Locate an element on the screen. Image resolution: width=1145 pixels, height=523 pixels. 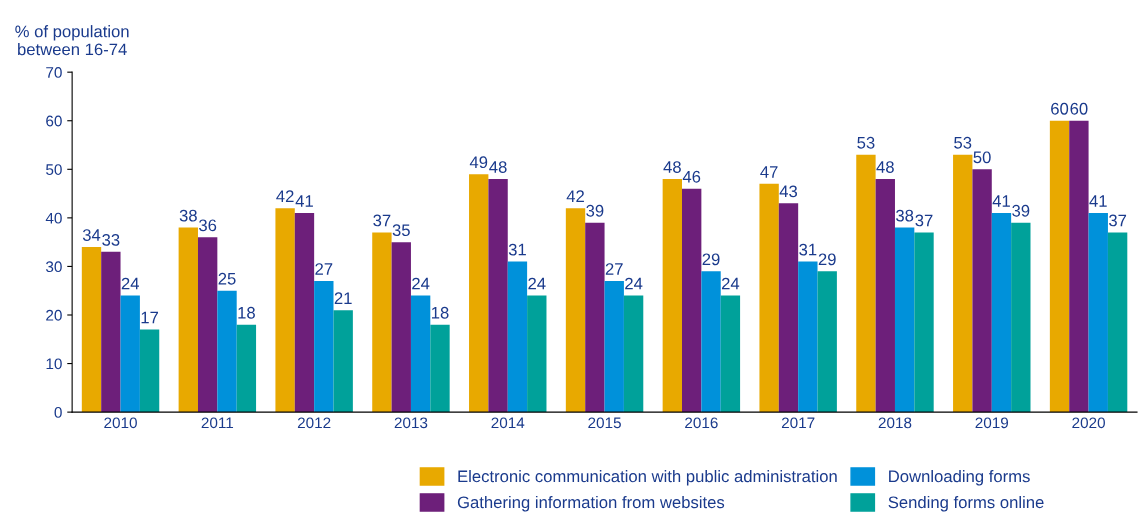
y-tick-label: 0 is located at coordinates (58, 412).